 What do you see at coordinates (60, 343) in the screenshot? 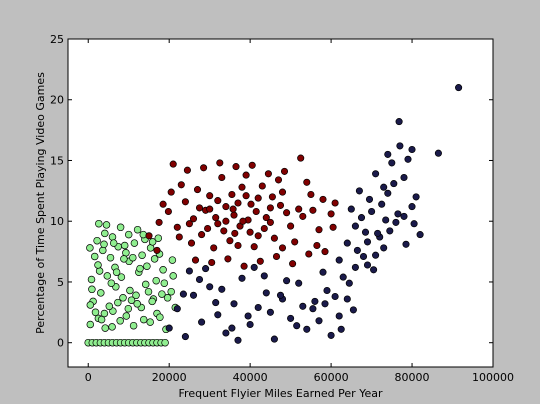
I see `y-tick-label: 0` at bounding box center [60, 343].